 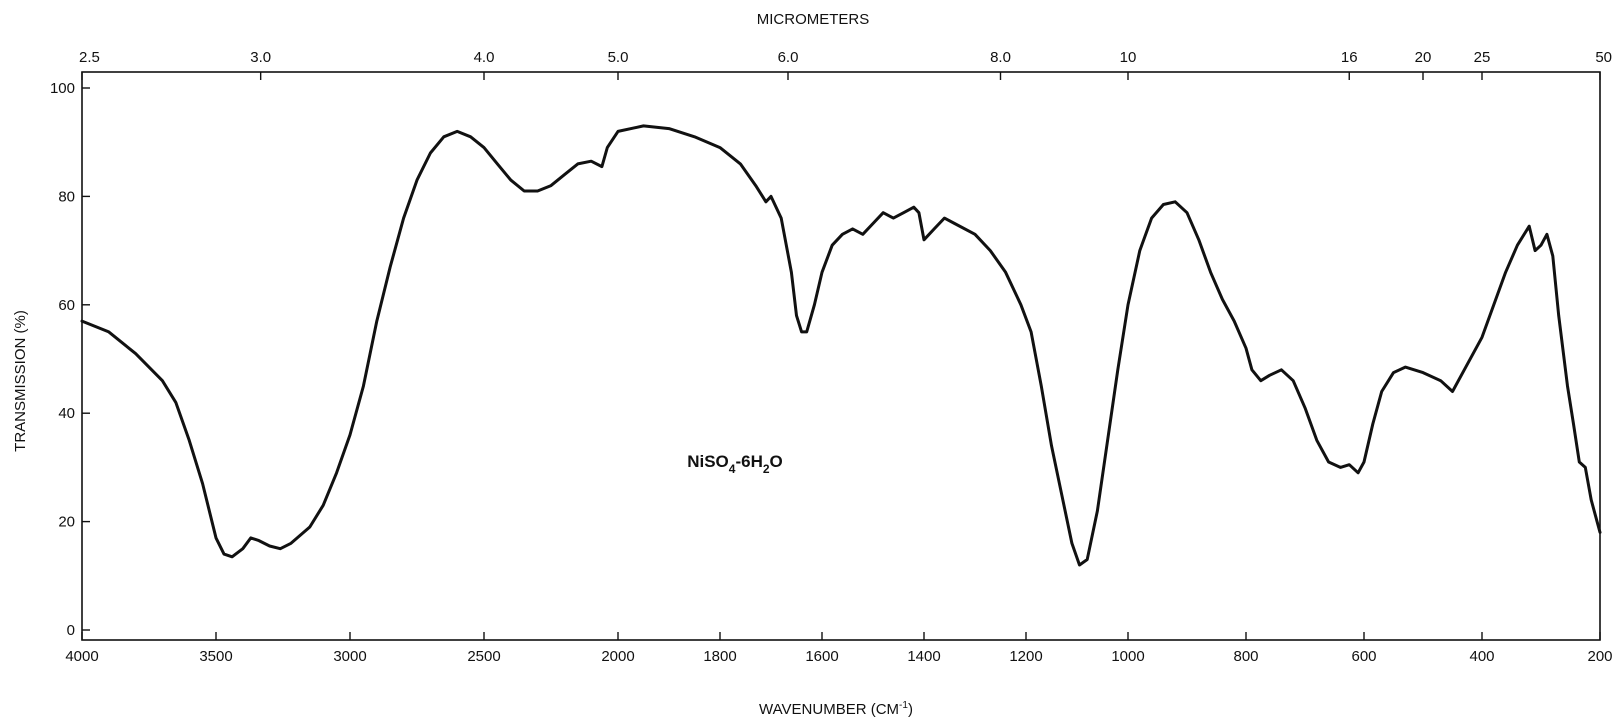 I want to click on annotation-sub-1: 4, so click(x=732, y=469).